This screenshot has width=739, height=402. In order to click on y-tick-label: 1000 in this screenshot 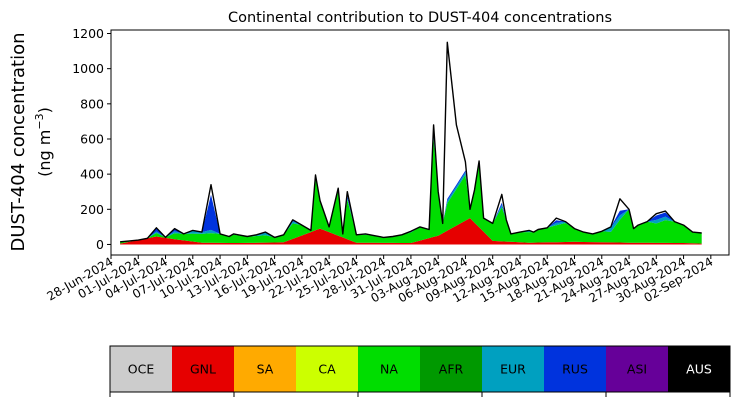, I will do `click(88, 68)`.